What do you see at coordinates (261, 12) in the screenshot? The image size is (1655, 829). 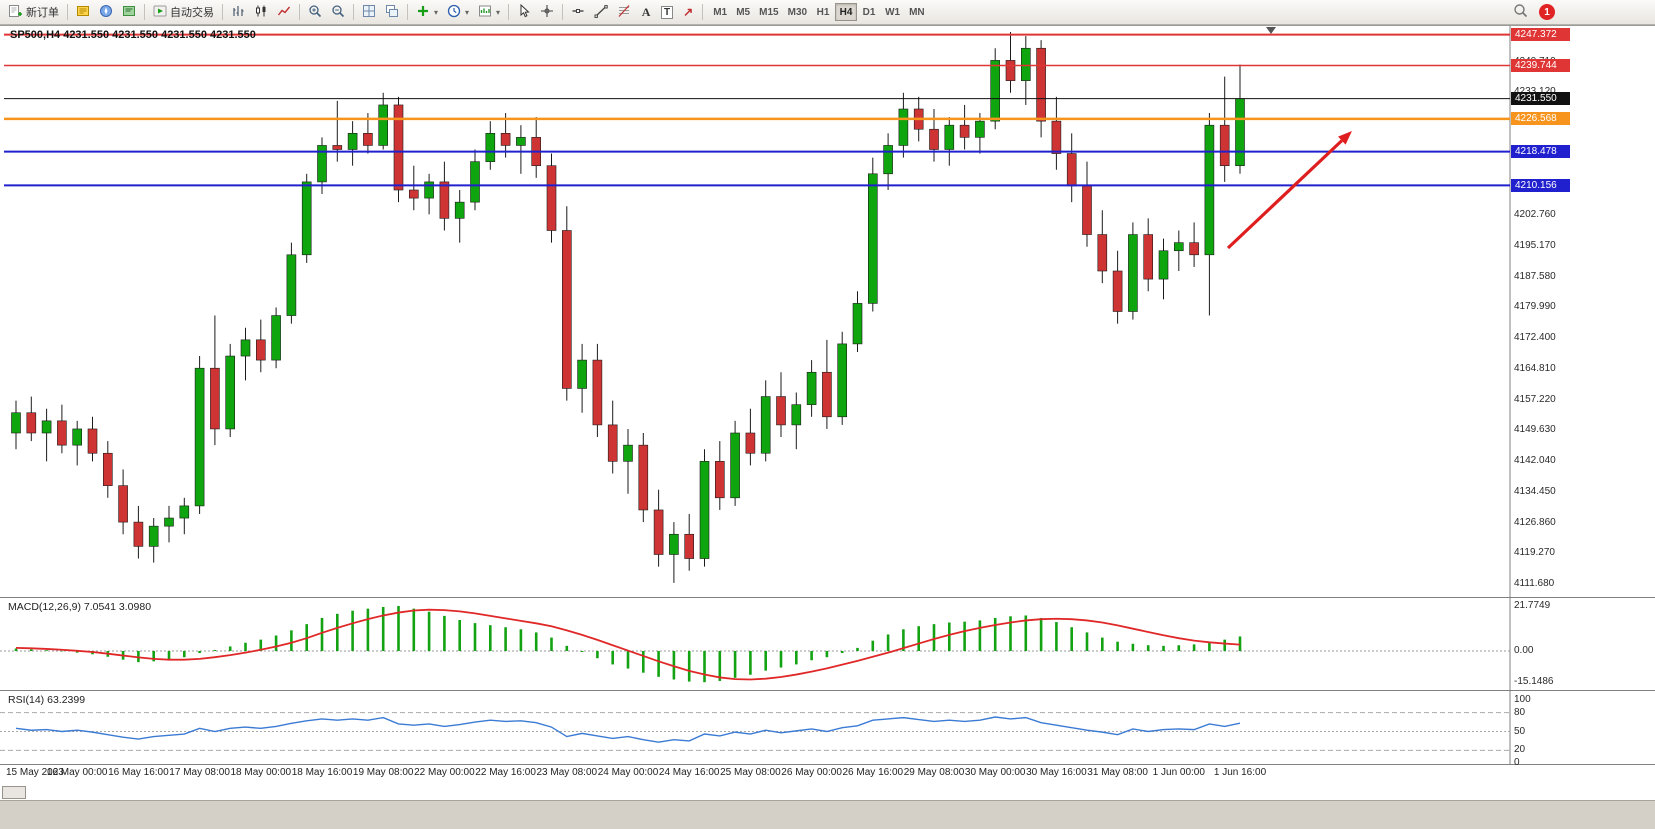 I see `candlestick-chart-button` at bounding box center [261, 12].